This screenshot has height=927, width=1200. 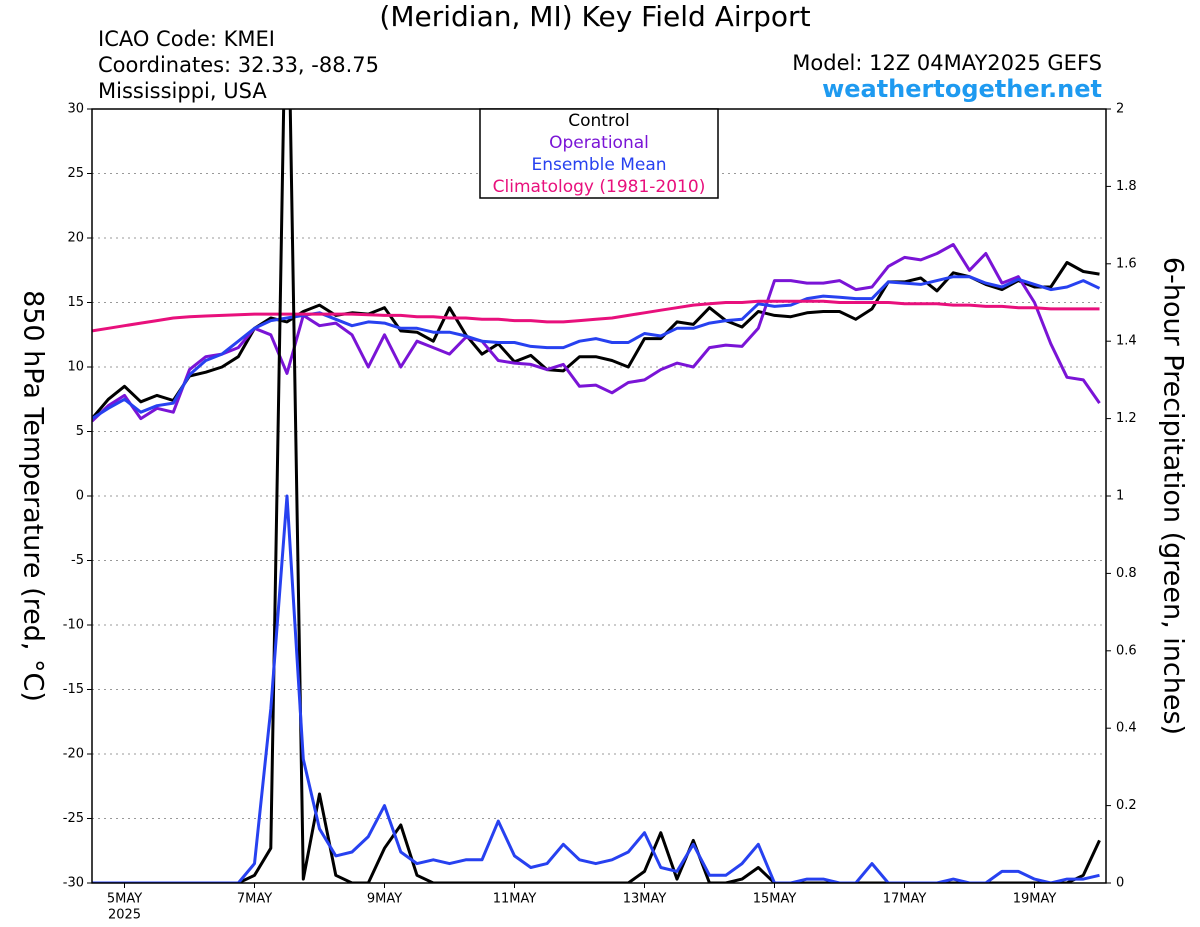 I want to click on y2-tick-label: 1.2, so click(x=1126, y=418).